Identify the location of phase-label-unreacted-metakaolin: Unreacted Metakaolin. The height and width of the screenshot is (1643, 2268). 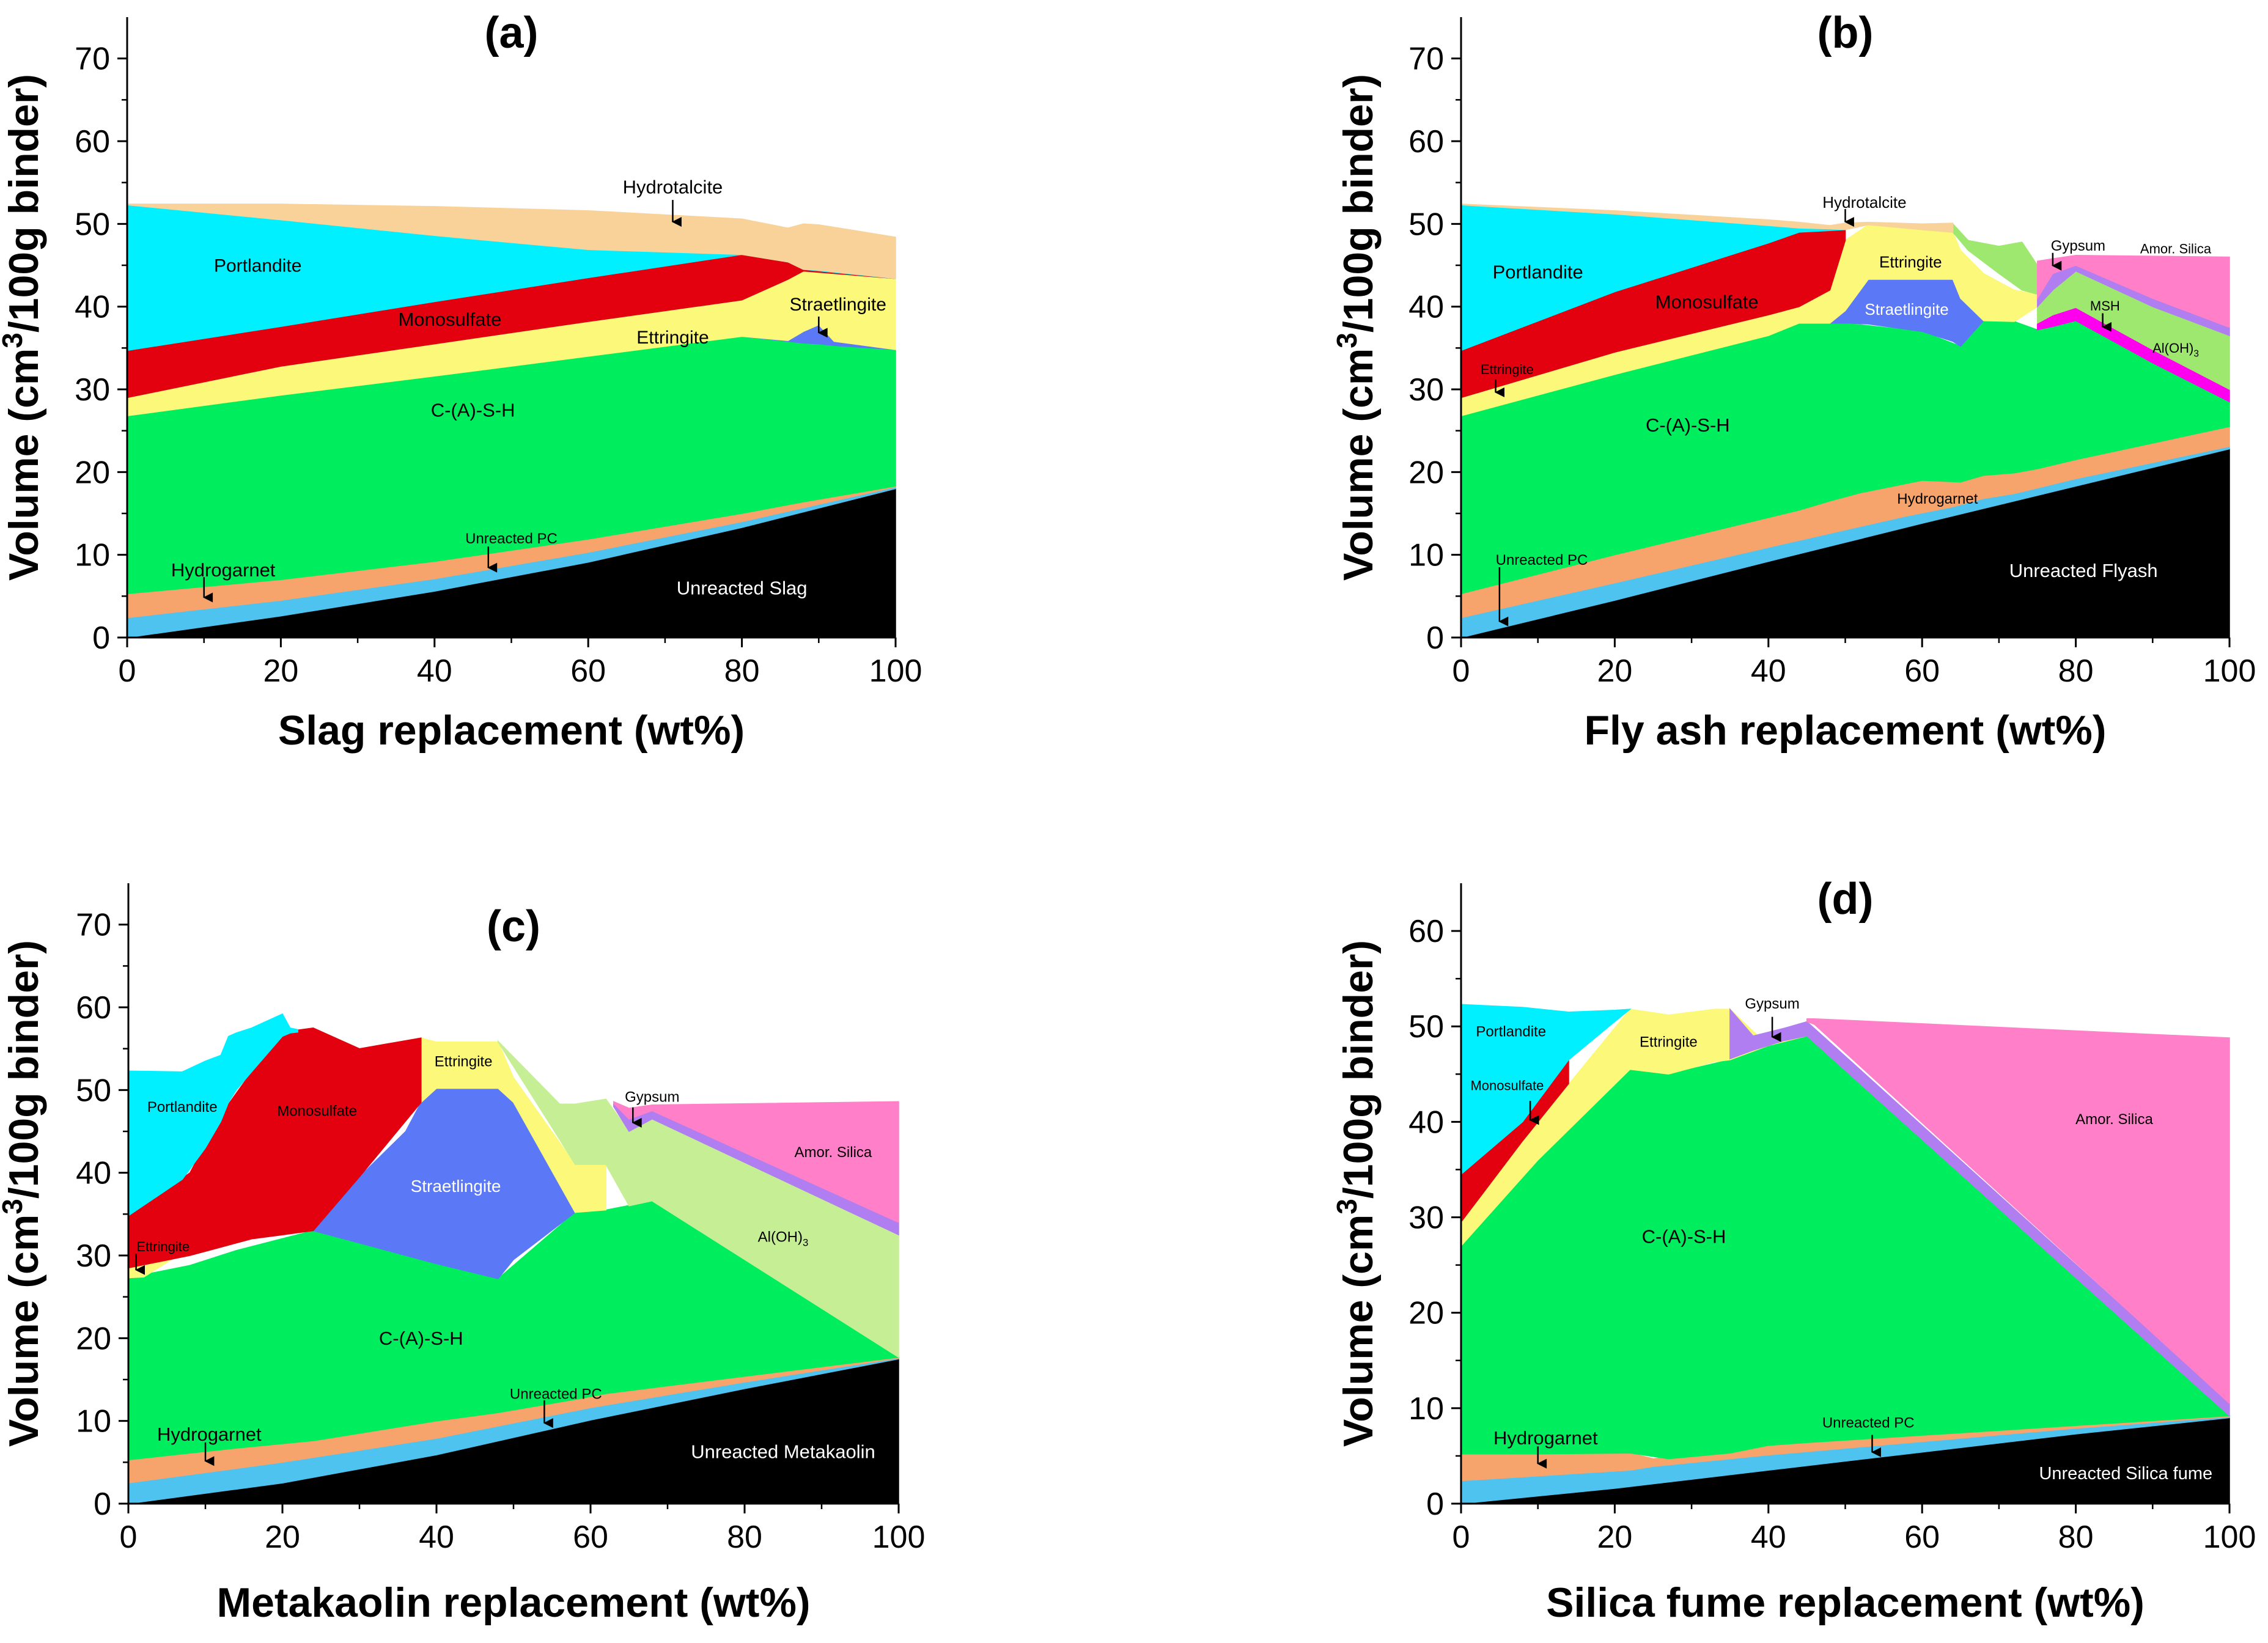
(783, 1452).